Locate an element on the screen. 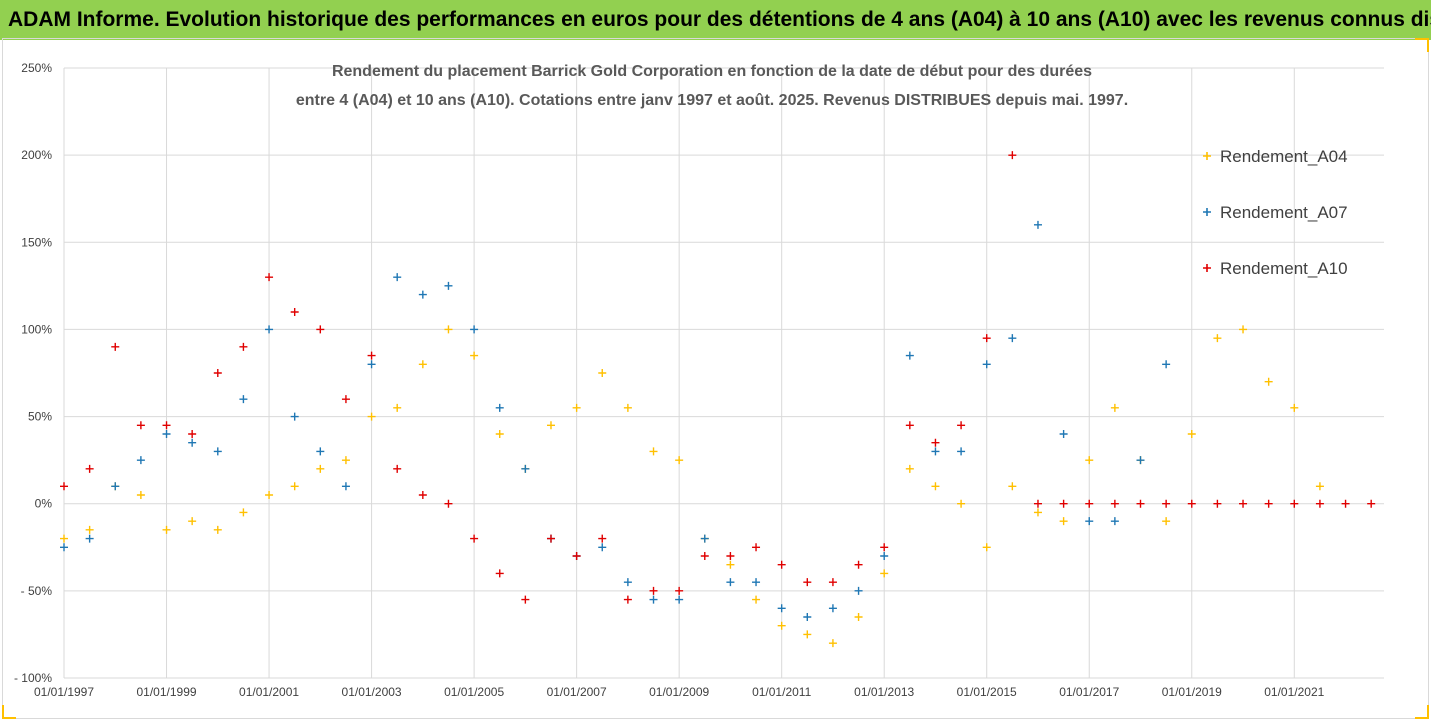 The image size is (1431, 721). y-axis-ticks: 250% 200% 150% 100% 50% 0% - 50% - 100% is located at coordinates (33, 373).